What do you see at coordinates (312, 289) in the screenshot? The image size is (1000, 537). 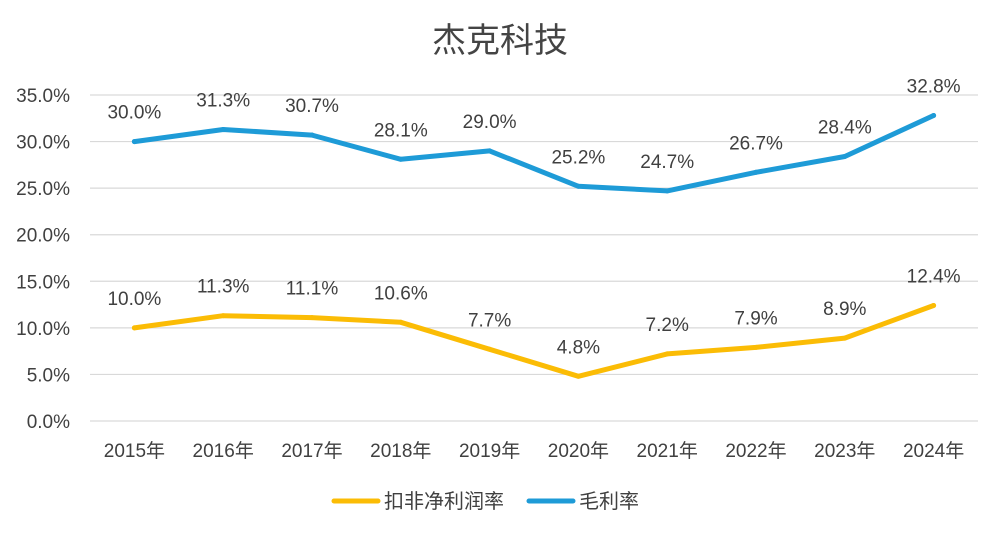 I see `data-label: 11.1%` at bounding box center [312, 289].